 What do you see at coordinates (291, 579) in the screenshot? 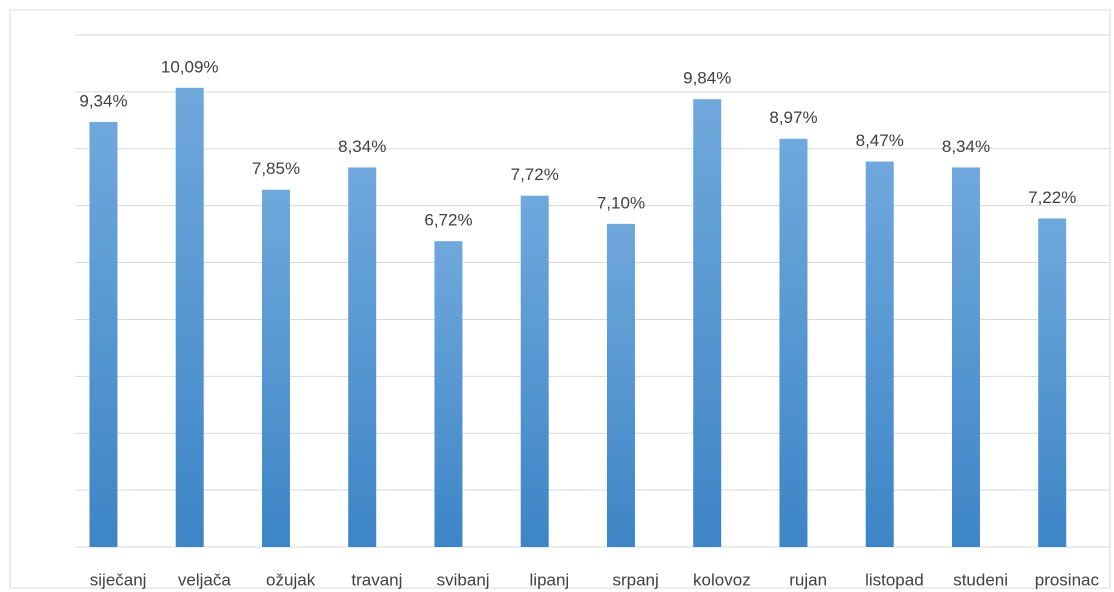
I see `x-tick-label: ožujak` at bounding box center [291, 579].